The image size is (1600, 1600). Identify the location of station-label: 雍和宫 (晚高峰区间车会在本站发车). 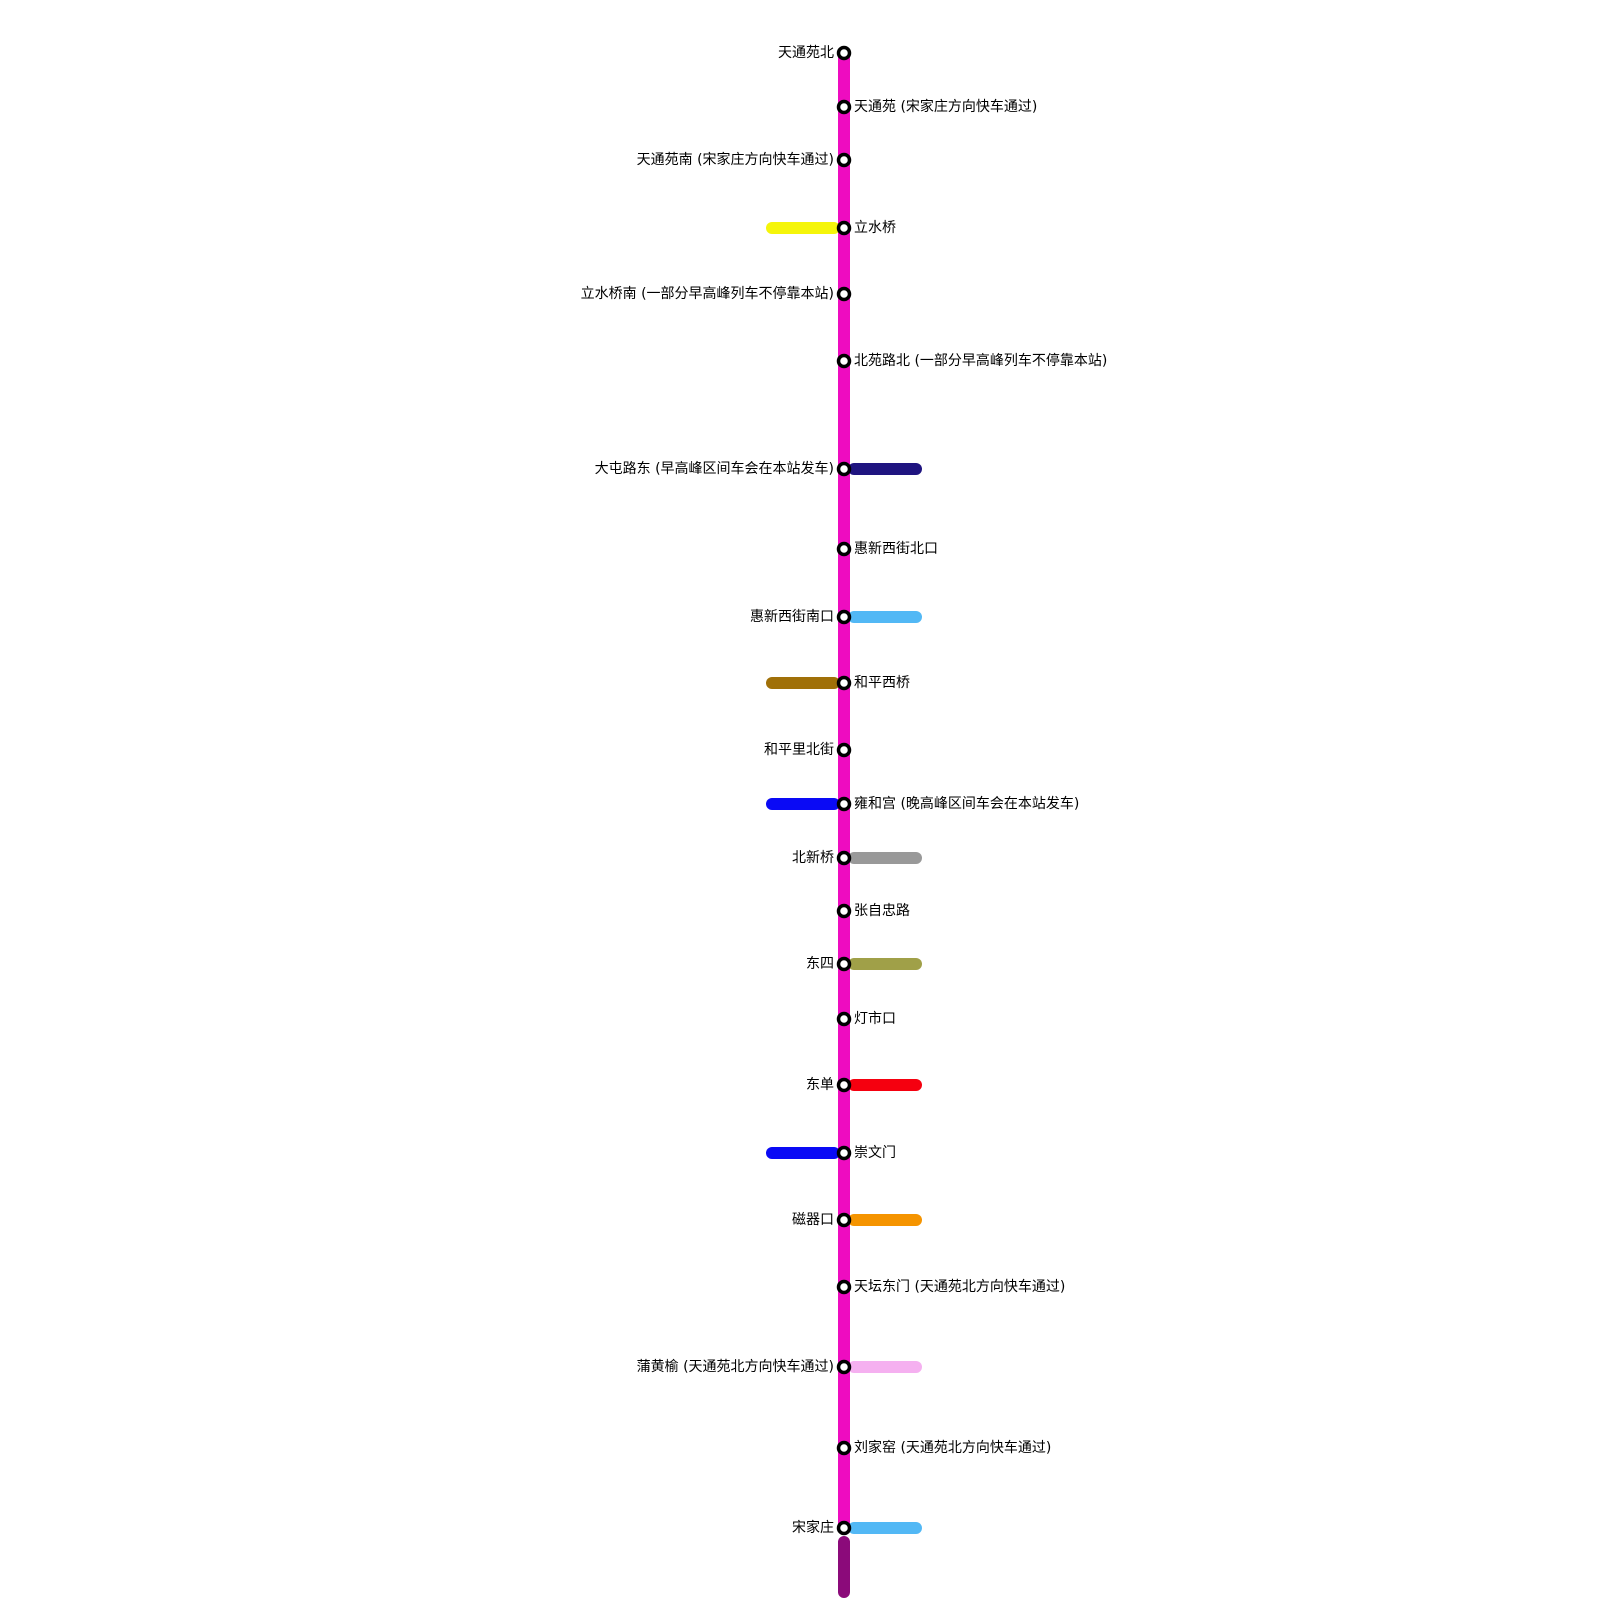
(966, 803).